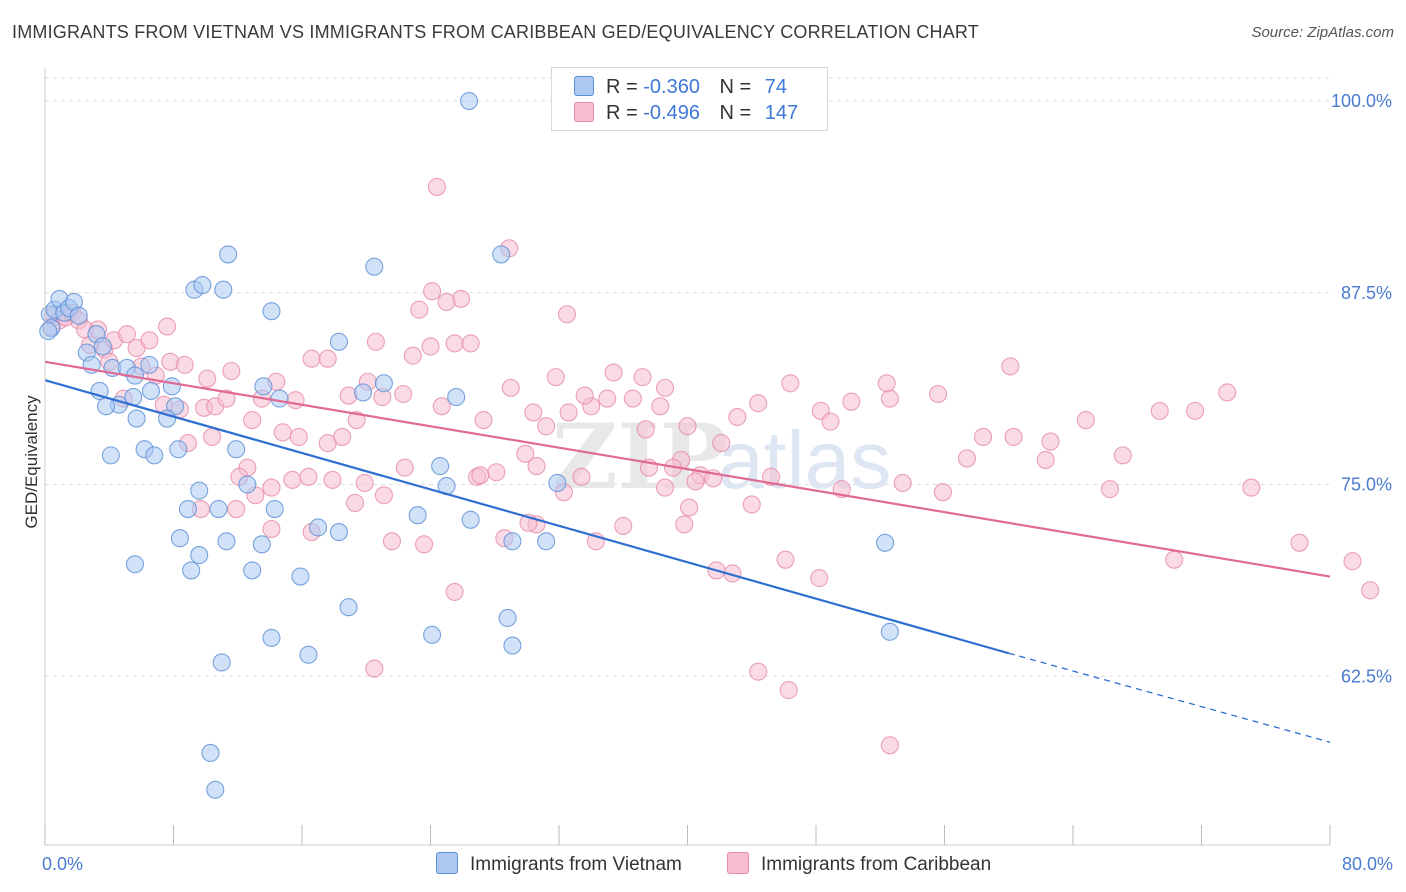  What do you see at coordinates (639, 457) in the screenshot?
I see `watermark-zip: ZIP` at bounding box center [639, 457].